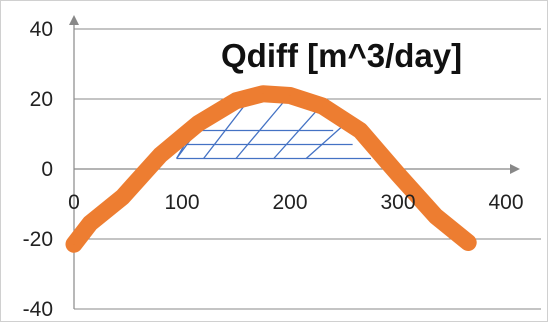  Describe the element at coordinates (289, 202) in the screenshot. I see `x-tick-label: 200` at that location.